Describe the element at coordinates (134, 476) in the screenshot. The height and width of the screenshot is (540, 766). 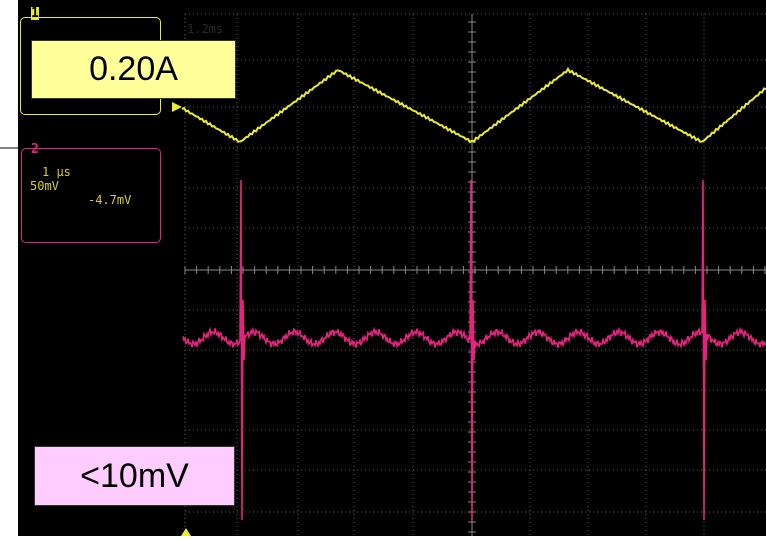
I see `ripple-voltage-label: <10mV` at that location.